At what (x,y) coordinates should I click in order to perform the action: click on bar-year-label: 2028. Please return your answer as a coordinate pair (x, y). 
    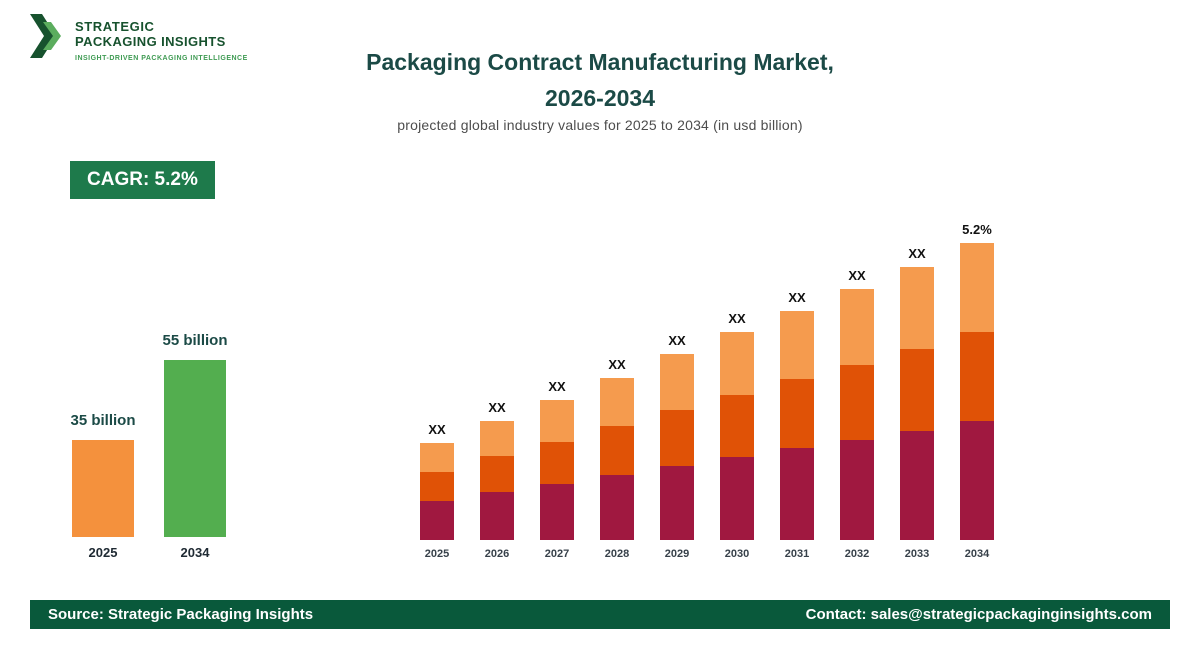
    Looking at the image, I should click on (617, 554).